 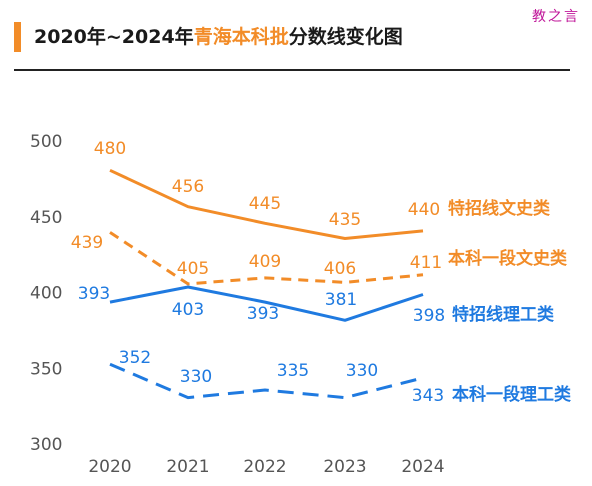 What do you see at coordinates (345, 220) in the screenshot?
I see `data-label: 435` at bounding box center [345, 220].